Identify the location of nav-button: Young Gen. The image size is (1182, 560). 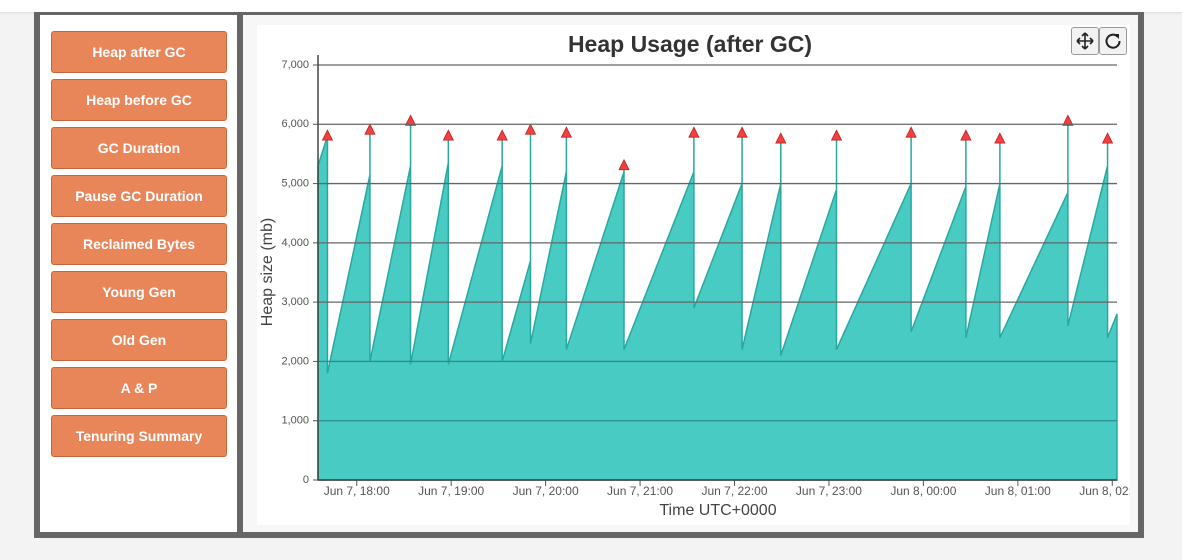
(139, 292).